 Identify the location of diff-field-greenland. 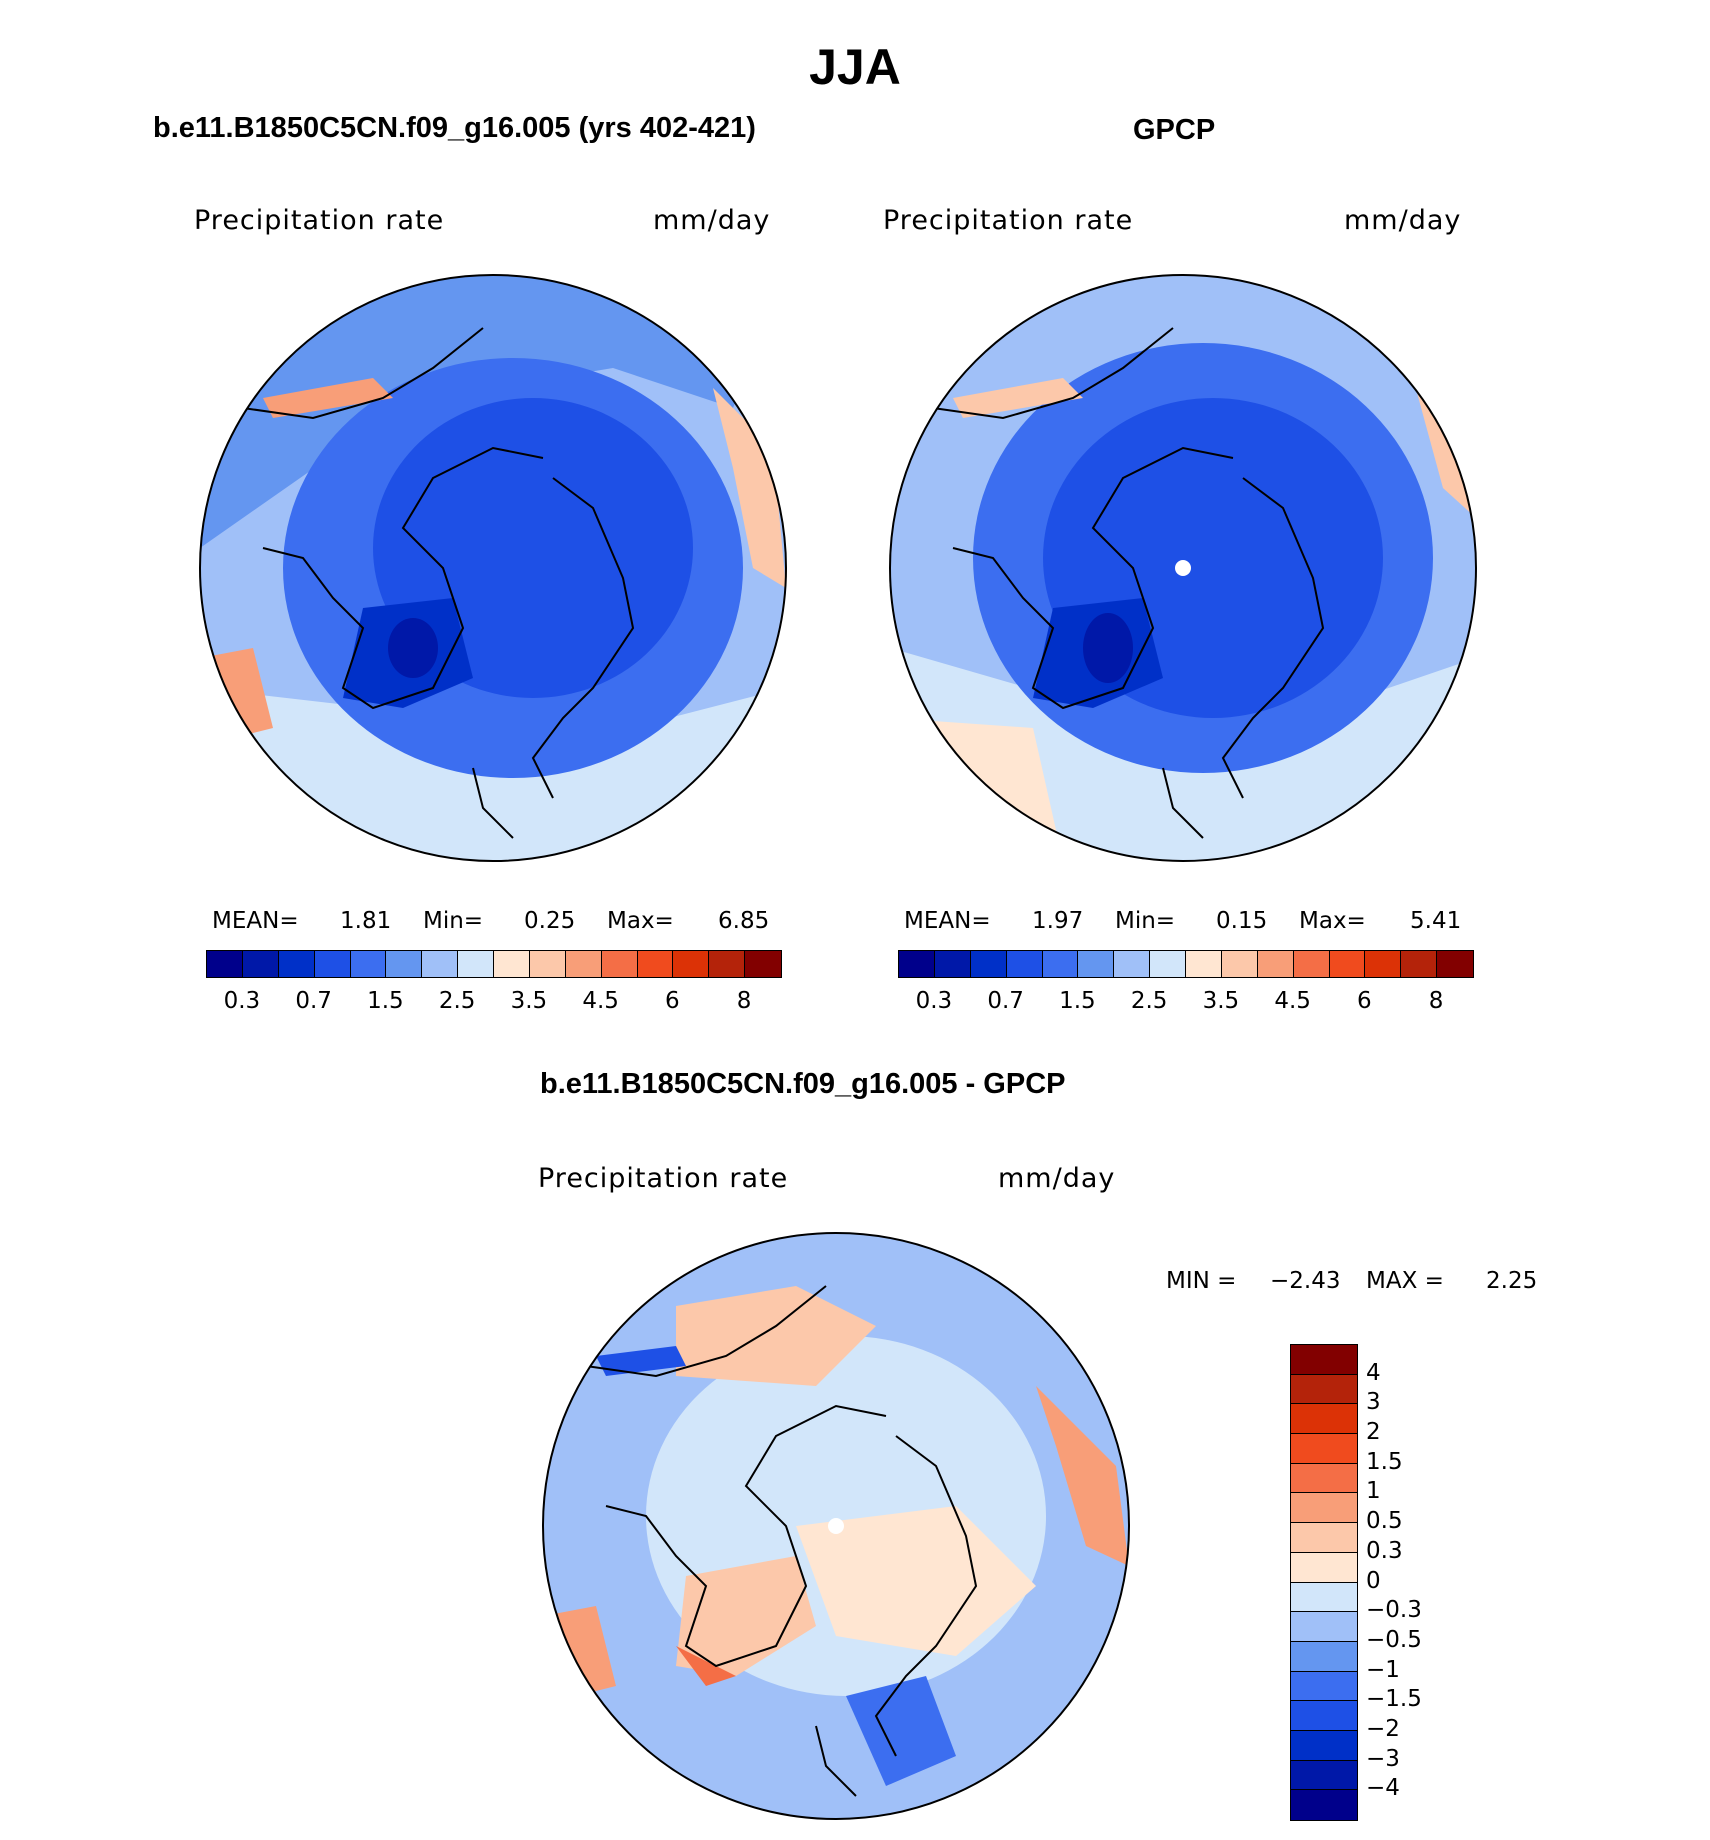
(746, 1616).